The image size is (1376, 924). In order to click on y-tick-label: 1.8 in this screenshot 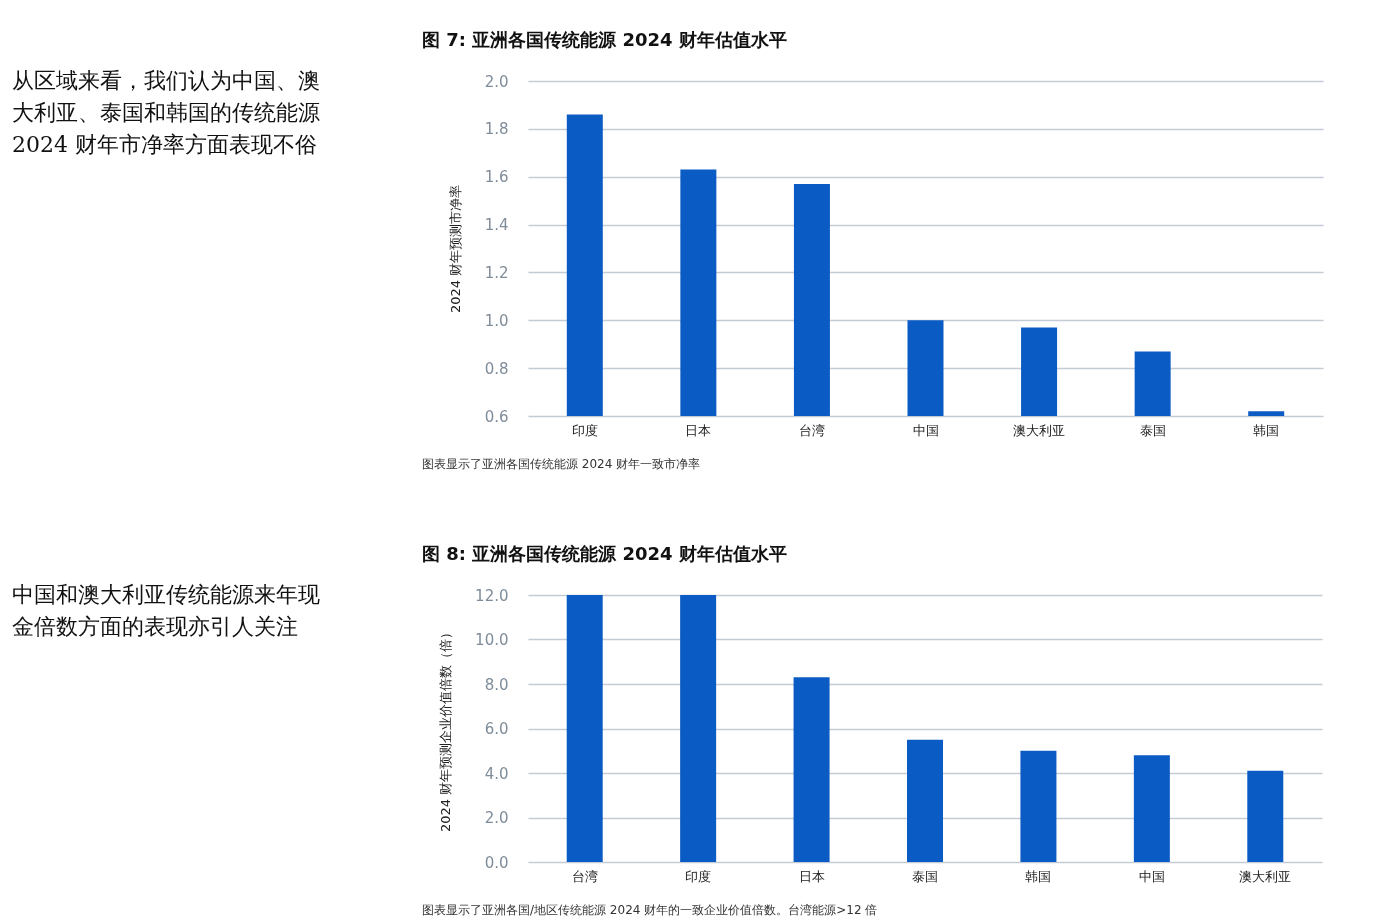, I will do `click(496, 129)`.